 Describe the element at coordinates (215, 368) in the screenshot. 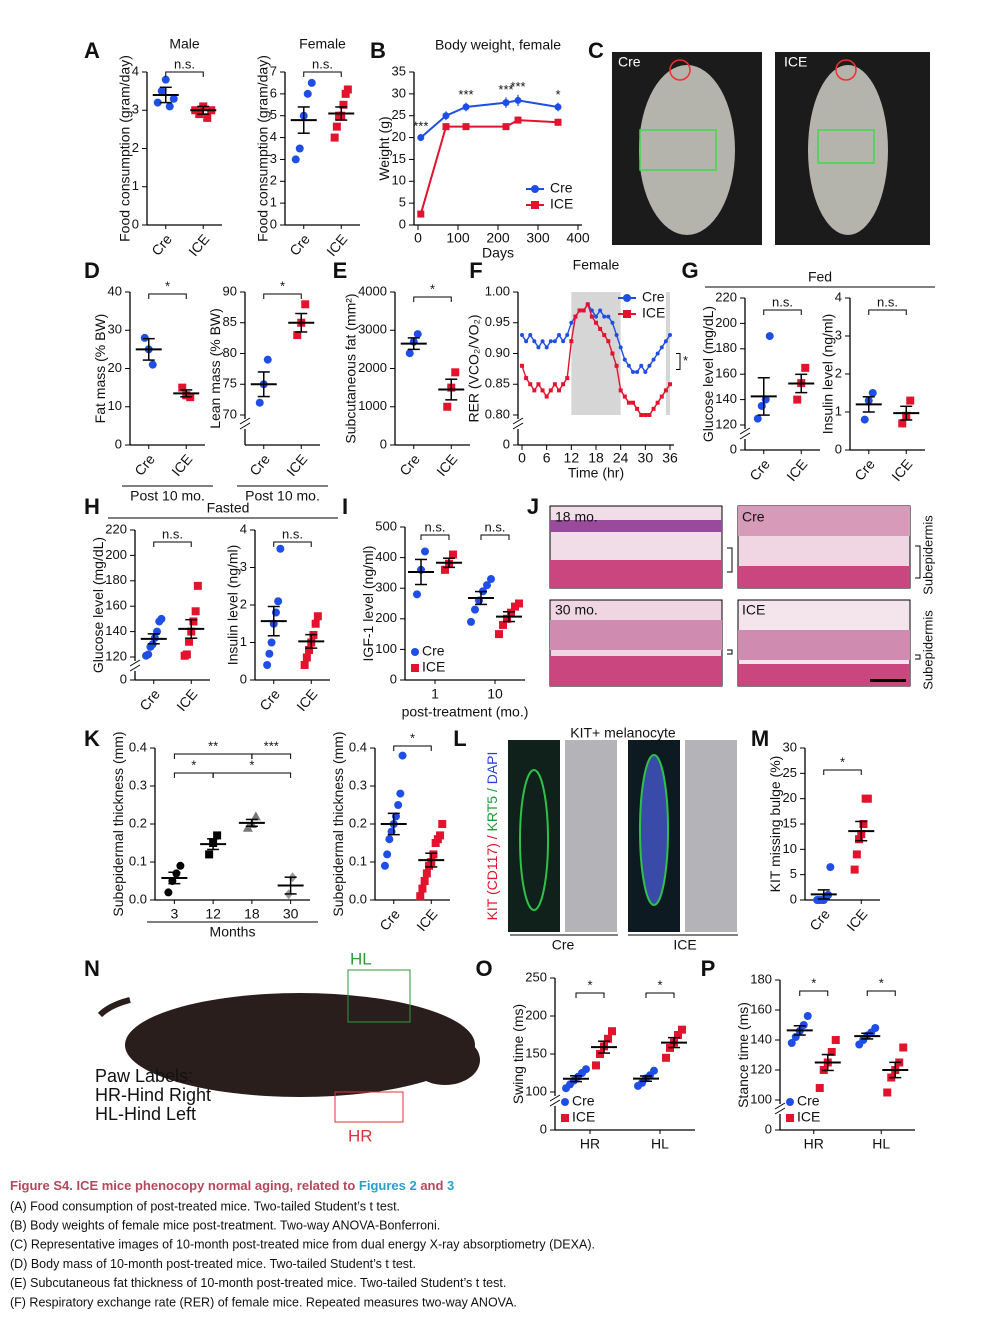

I see `y-axis-label: Lean mass (% BW)` at that location.